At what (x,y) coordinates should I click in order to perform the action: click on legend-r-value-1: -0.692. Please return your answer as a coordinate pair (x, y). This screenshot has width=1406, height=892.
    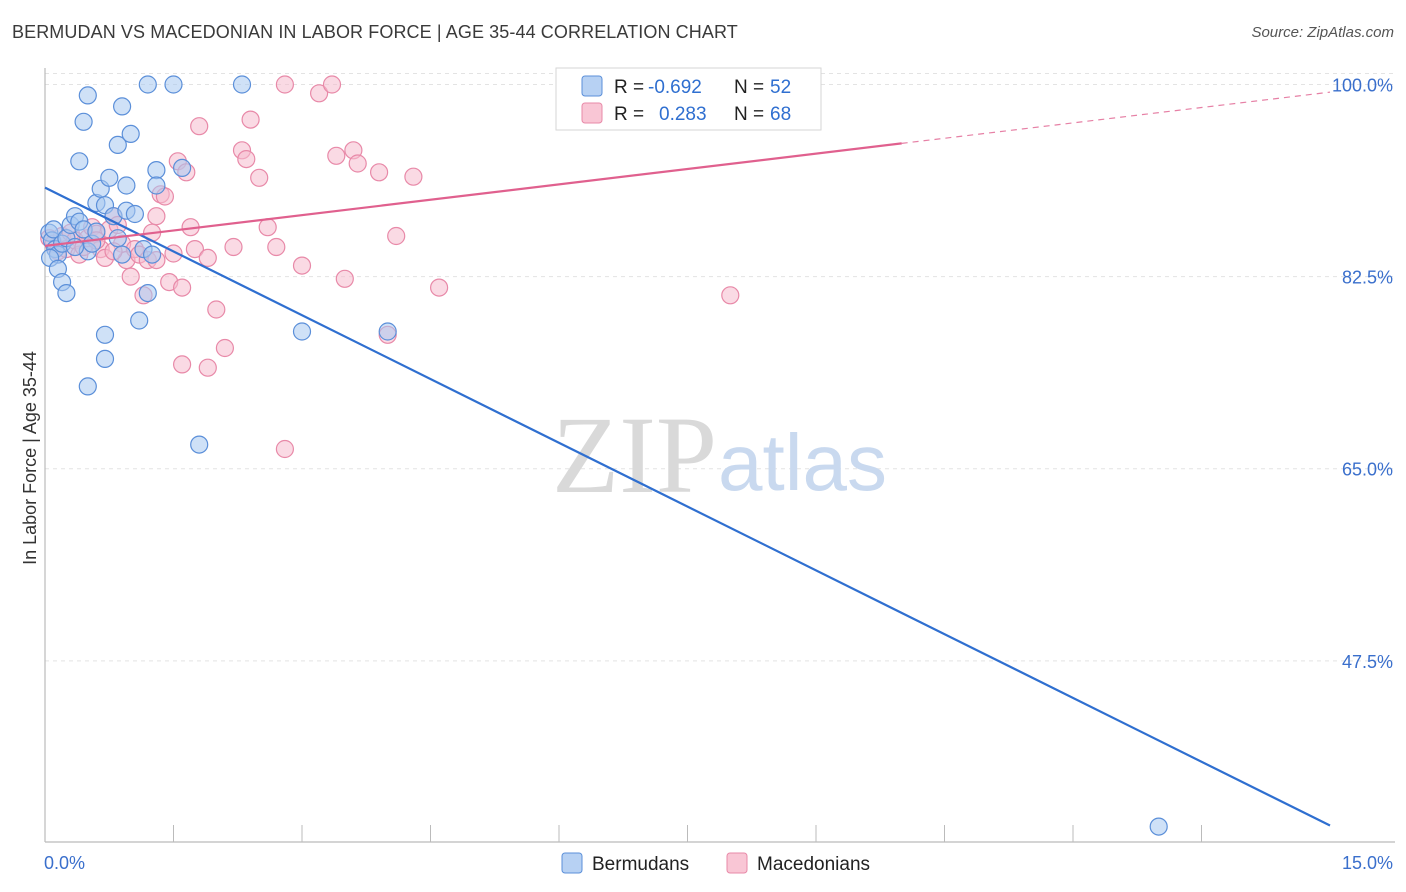
    Looking at the image, I should click on (675, 87).